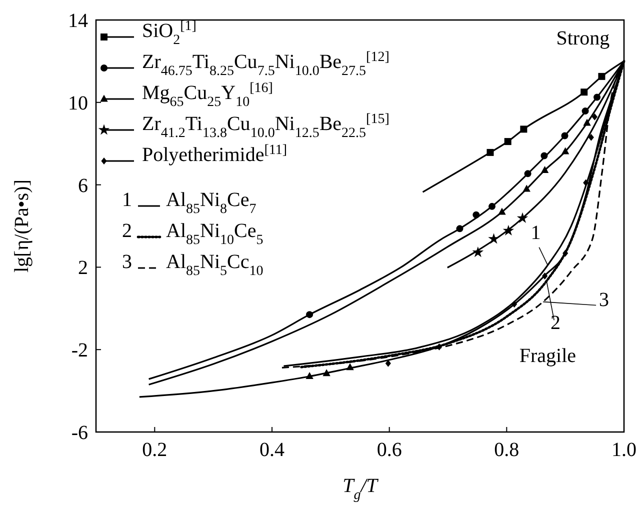  Describe the element at coordinates (507, 450) in the screenshot. I see `x-tick-label: 0.8` at that location.